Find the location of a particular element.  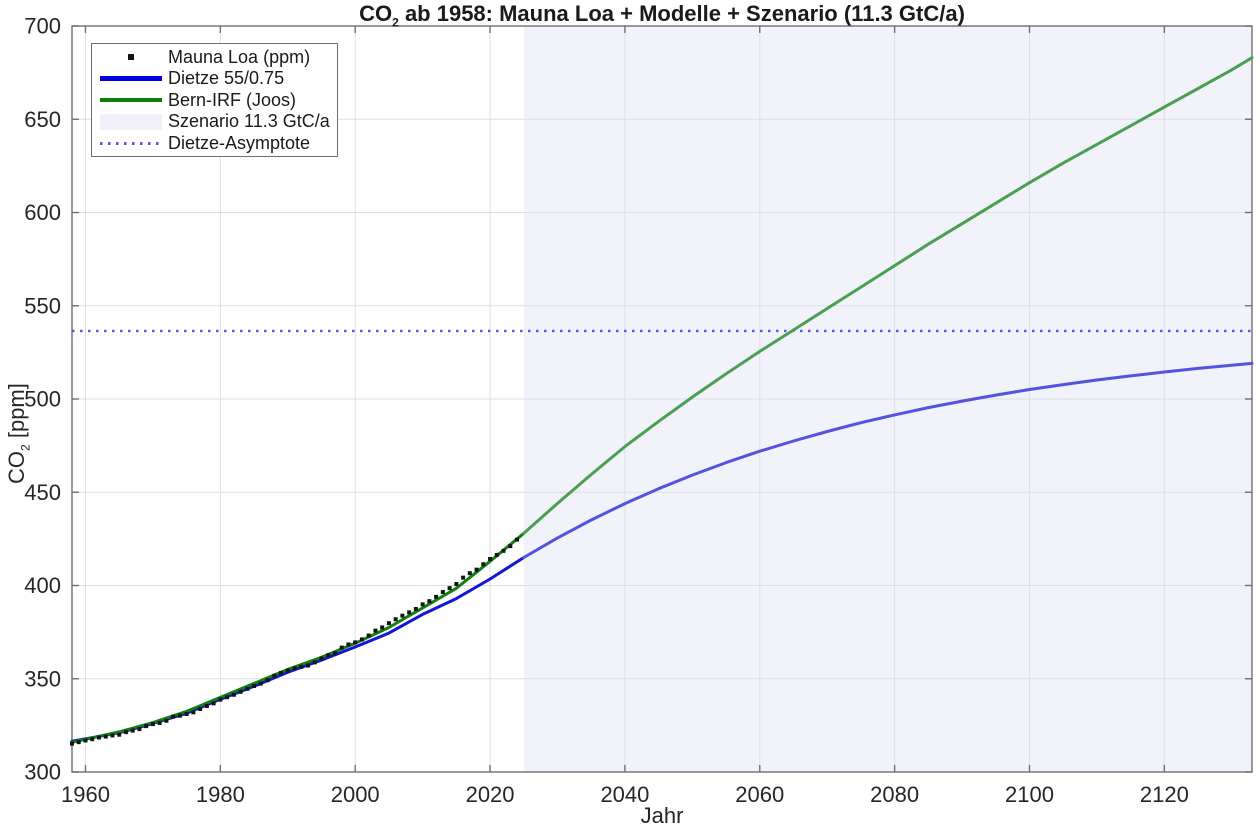

y-axis-label-subscript: 2 is located at coordinates (25, 447).